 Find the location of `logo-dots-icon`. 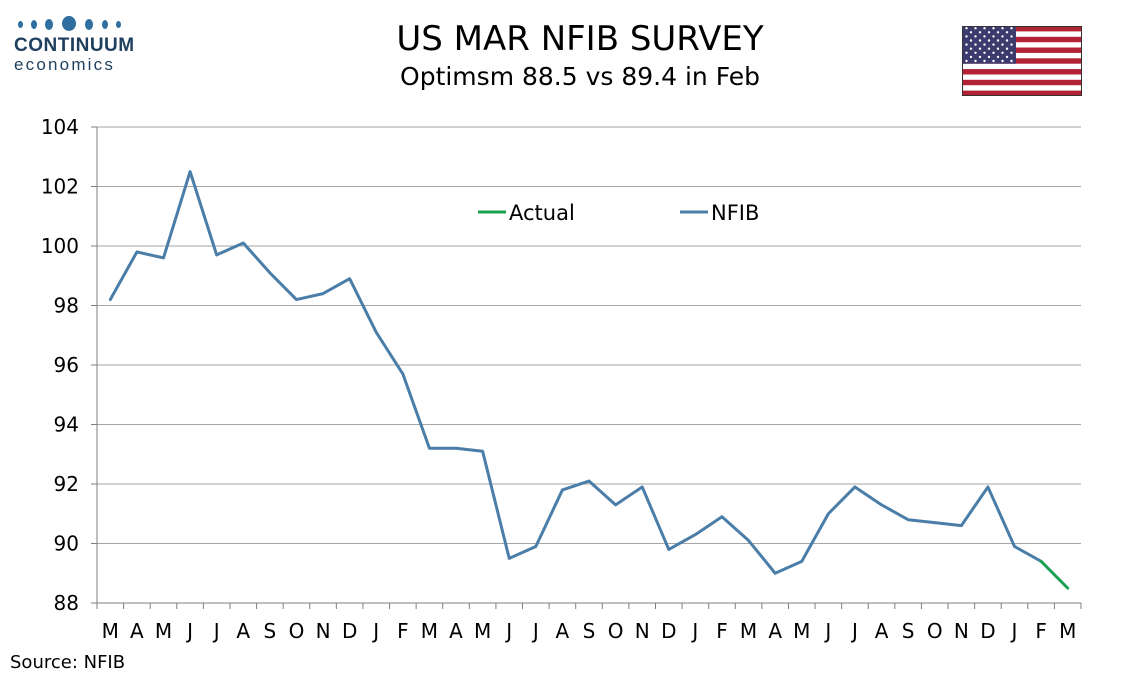

logo-dots-icon is located at coordinates (79, 25).